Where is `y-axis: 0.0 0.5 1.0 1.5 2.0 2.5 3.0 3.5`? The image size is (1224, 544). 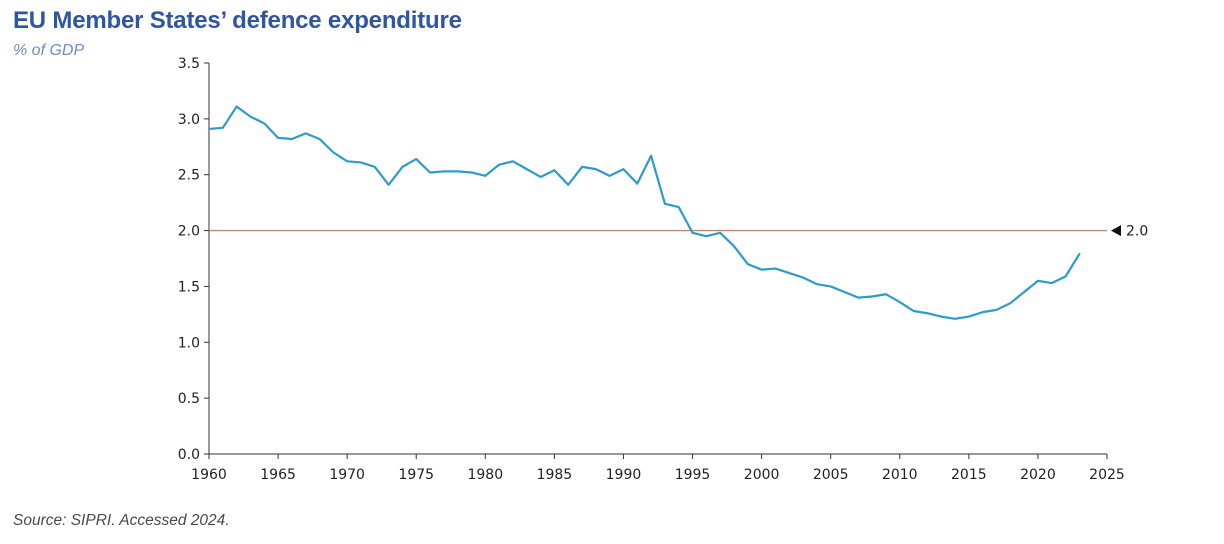
y-axis: 0.0 0.5 1.0 1.5 2.0 2.5 3.0 3.5 is located at coordinates (194, 259).